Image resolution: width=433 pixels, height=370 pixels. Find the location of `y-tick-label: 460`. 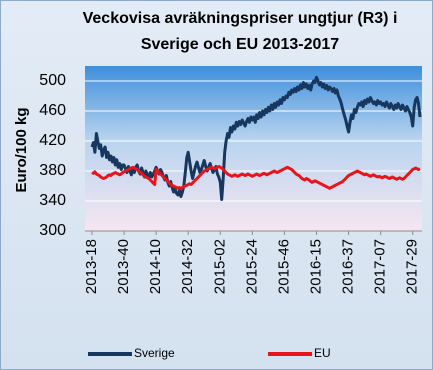

y-tick-label: 460 is located at coordinates (52, 110).